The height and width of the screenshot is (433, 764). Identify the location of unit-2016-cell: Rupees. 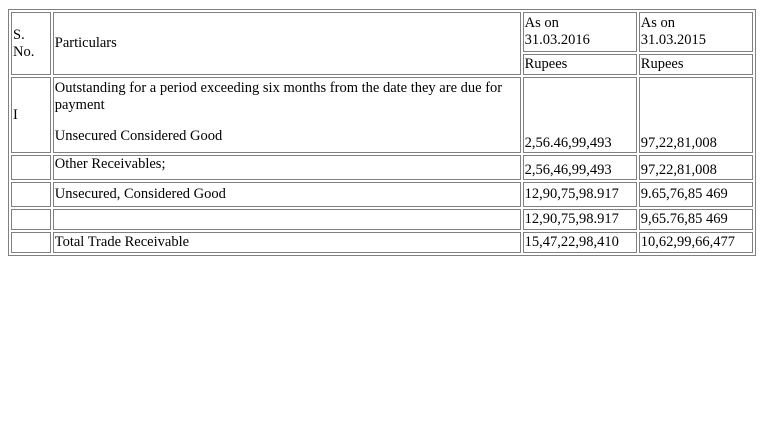
(579, 64).